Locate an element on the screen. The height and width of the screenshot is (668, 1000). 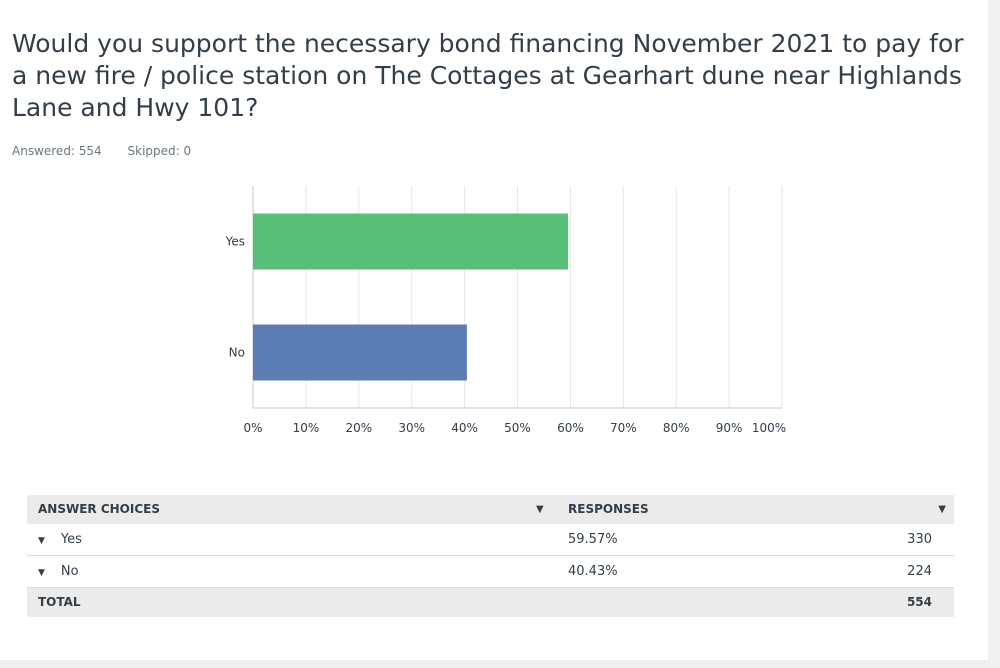
total-label: TOTAL is located at coordinates (59, 602).